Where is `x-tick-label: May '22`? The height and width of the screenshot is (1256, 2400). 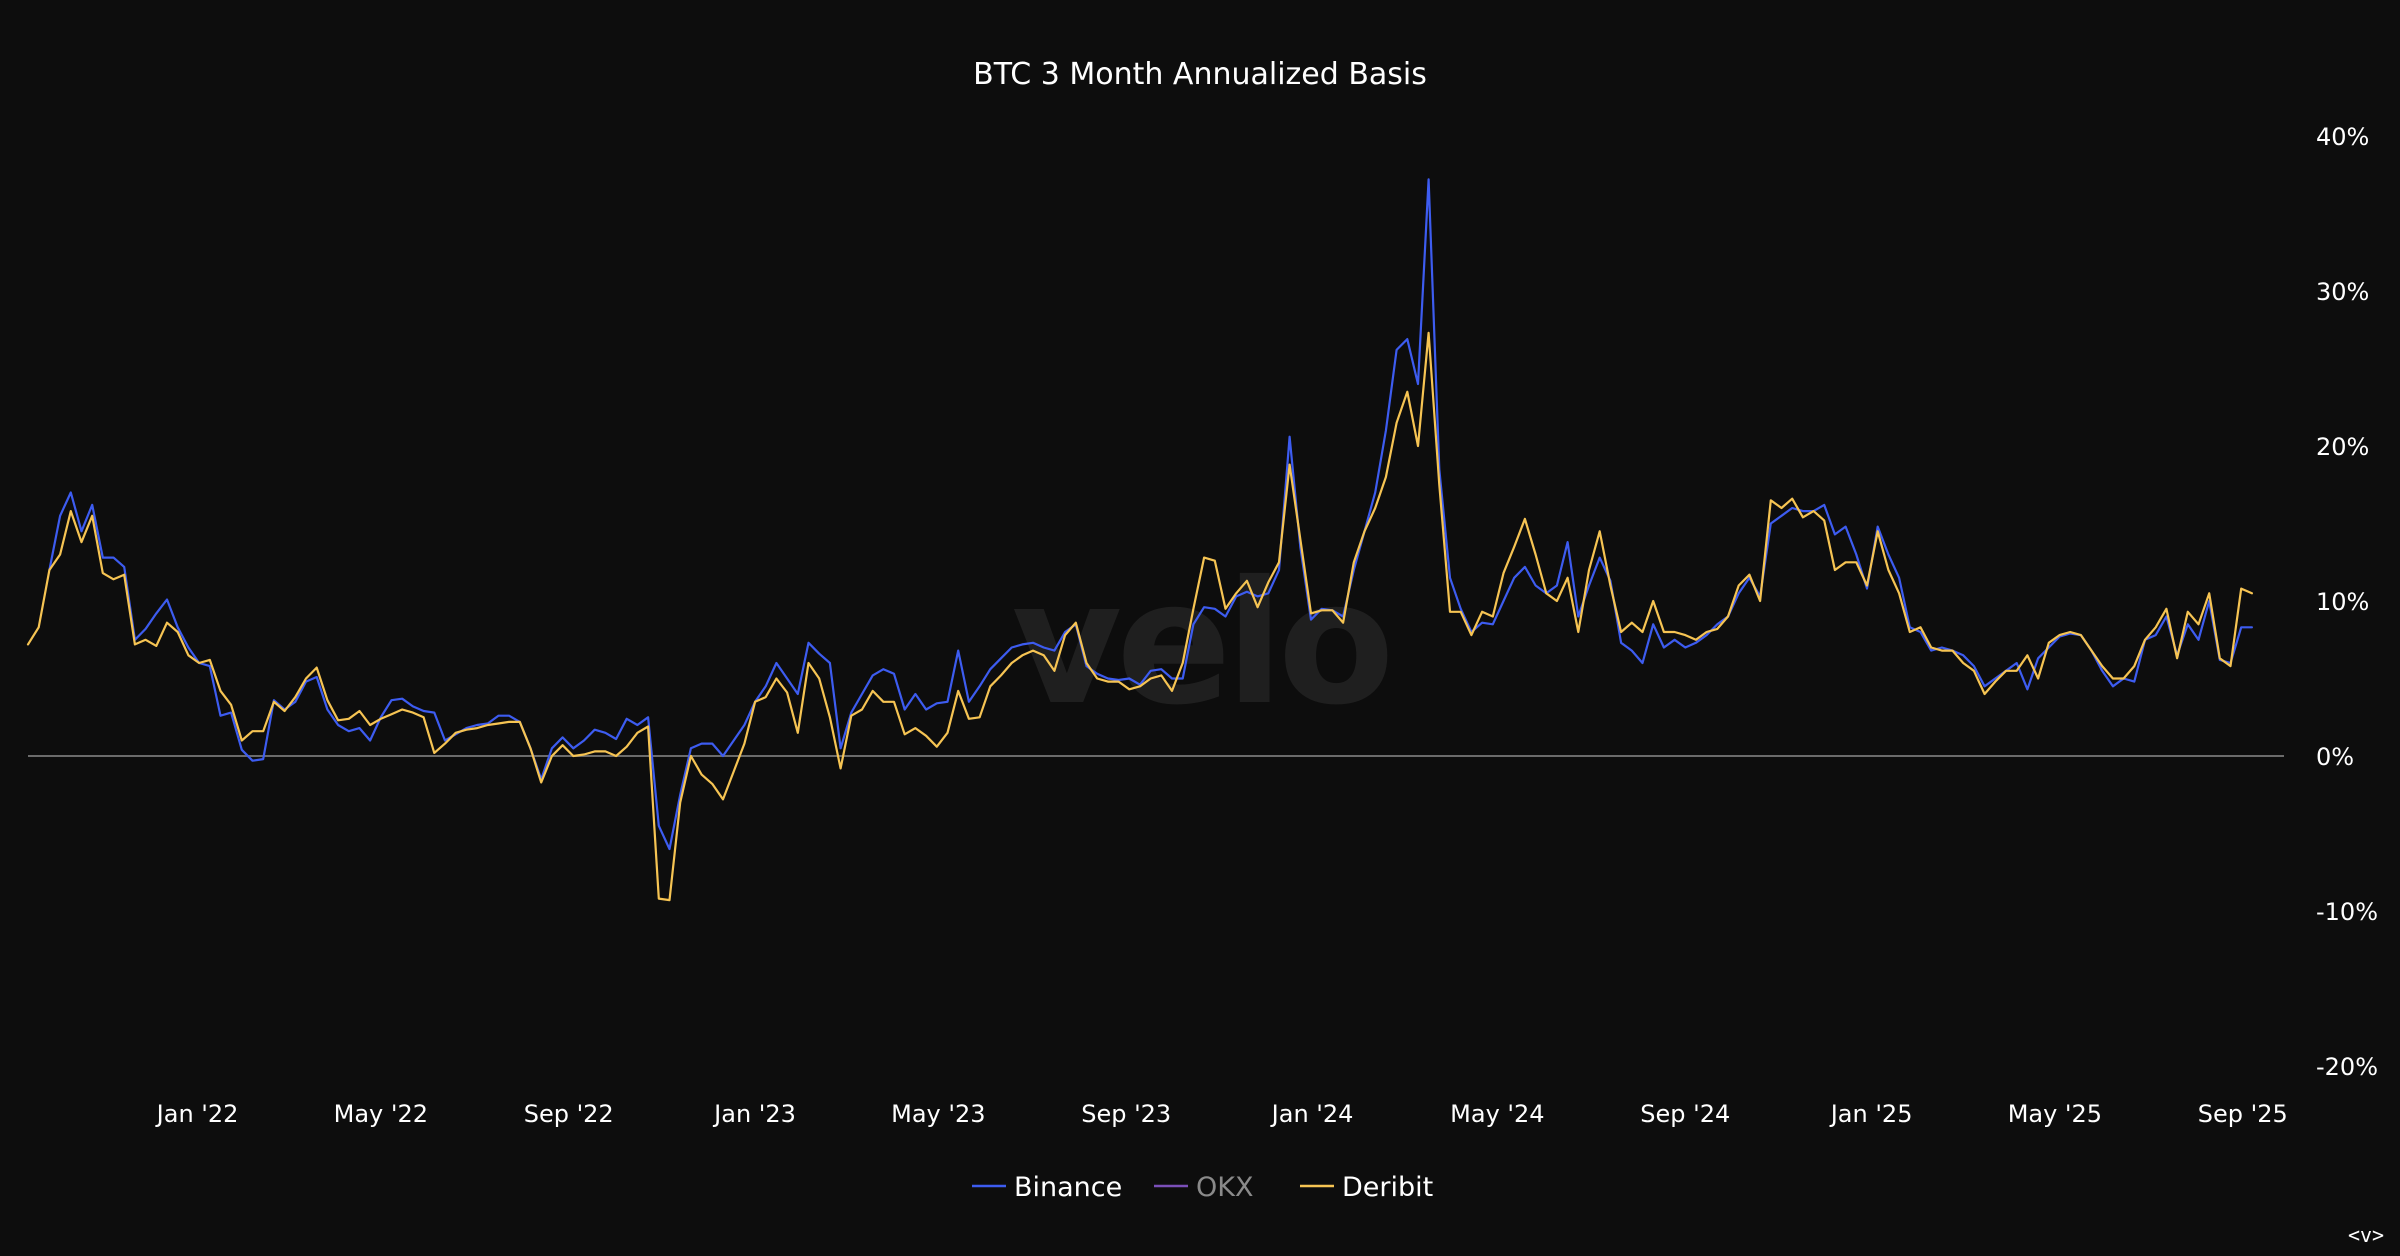 x-tick-label: May '22 is located at coordinates (381, 1114).